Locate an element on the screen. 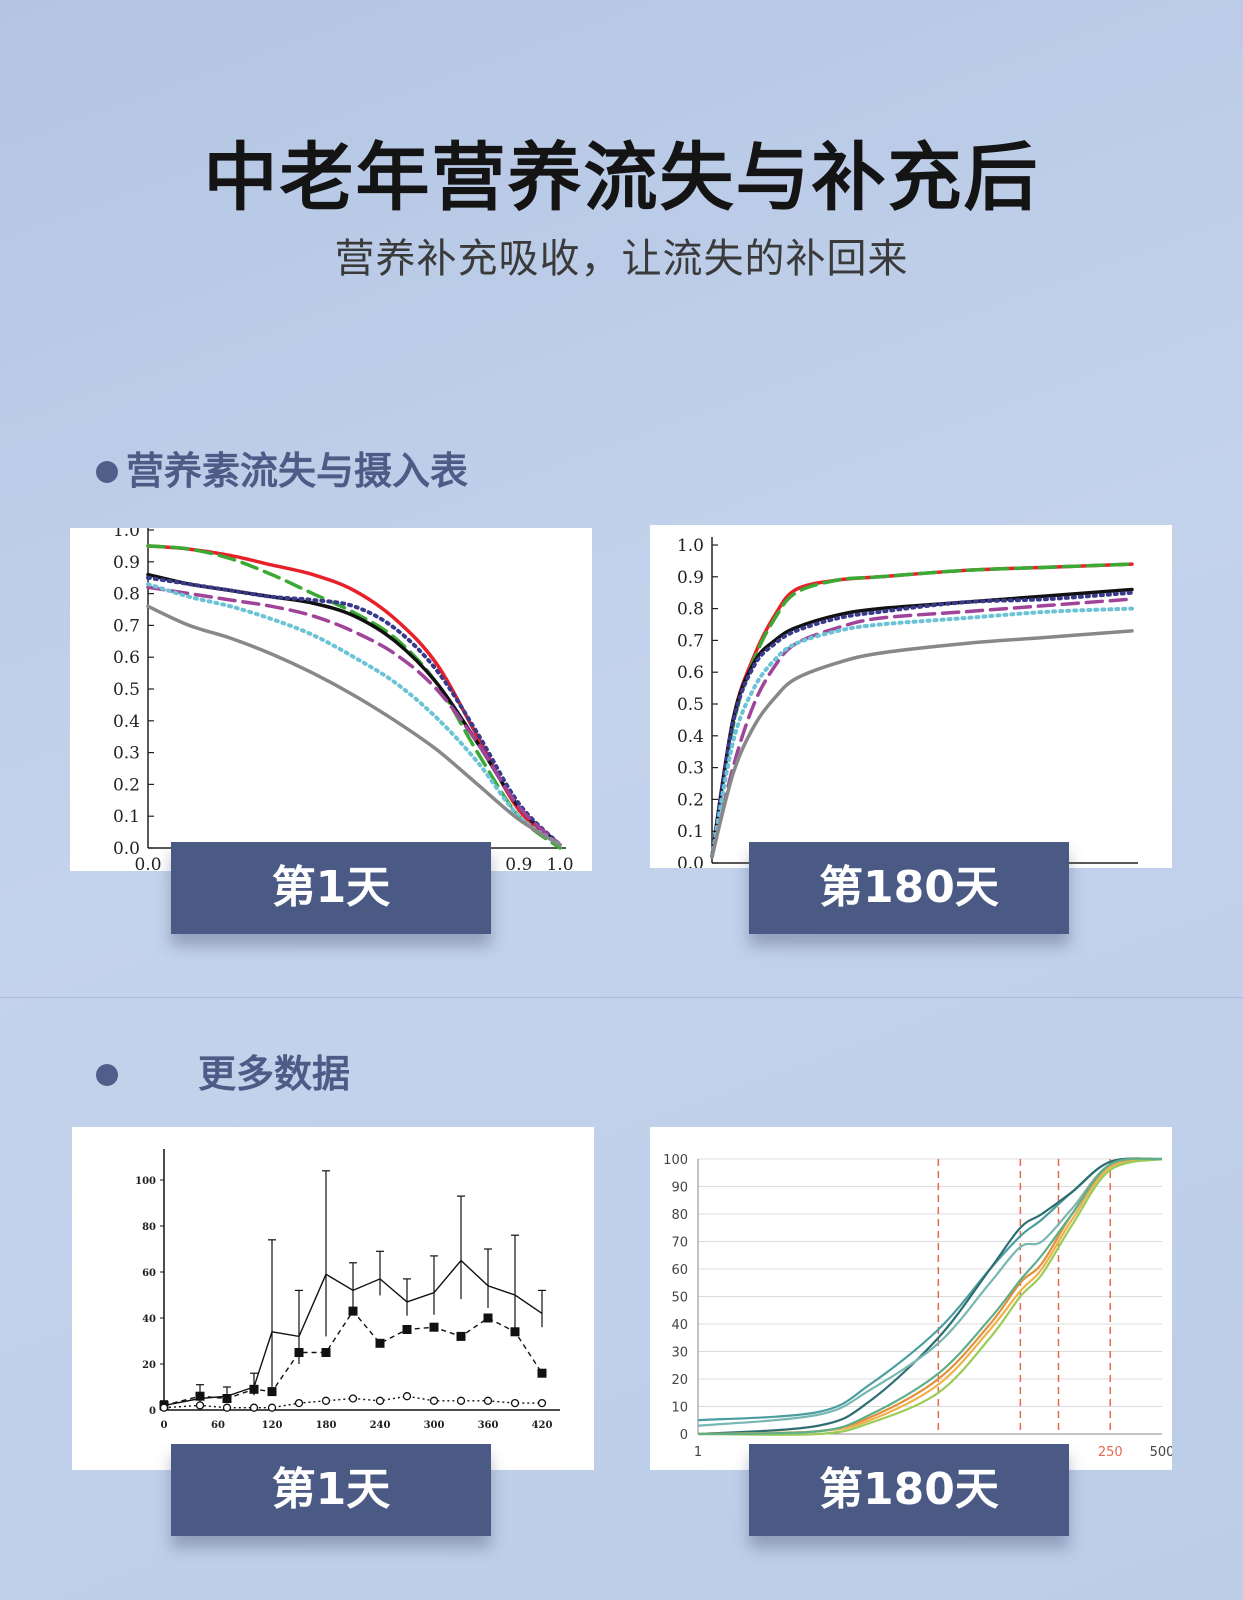 The image size is (1243, 1600). x-tick-label: 0 is located at coordinates (164, 1425).